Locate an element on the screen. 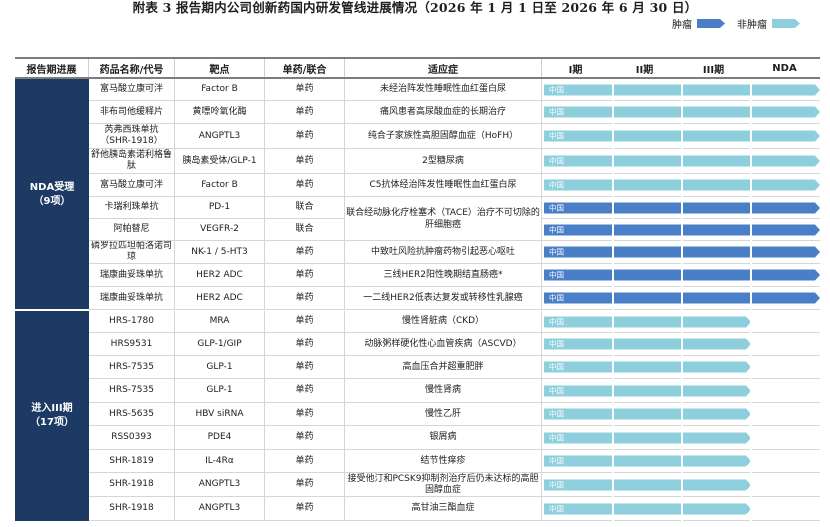 Image resolution: width=830 pixels, height=527 pixels. header-phase-2: II期 is located at coordinates (645, 68).